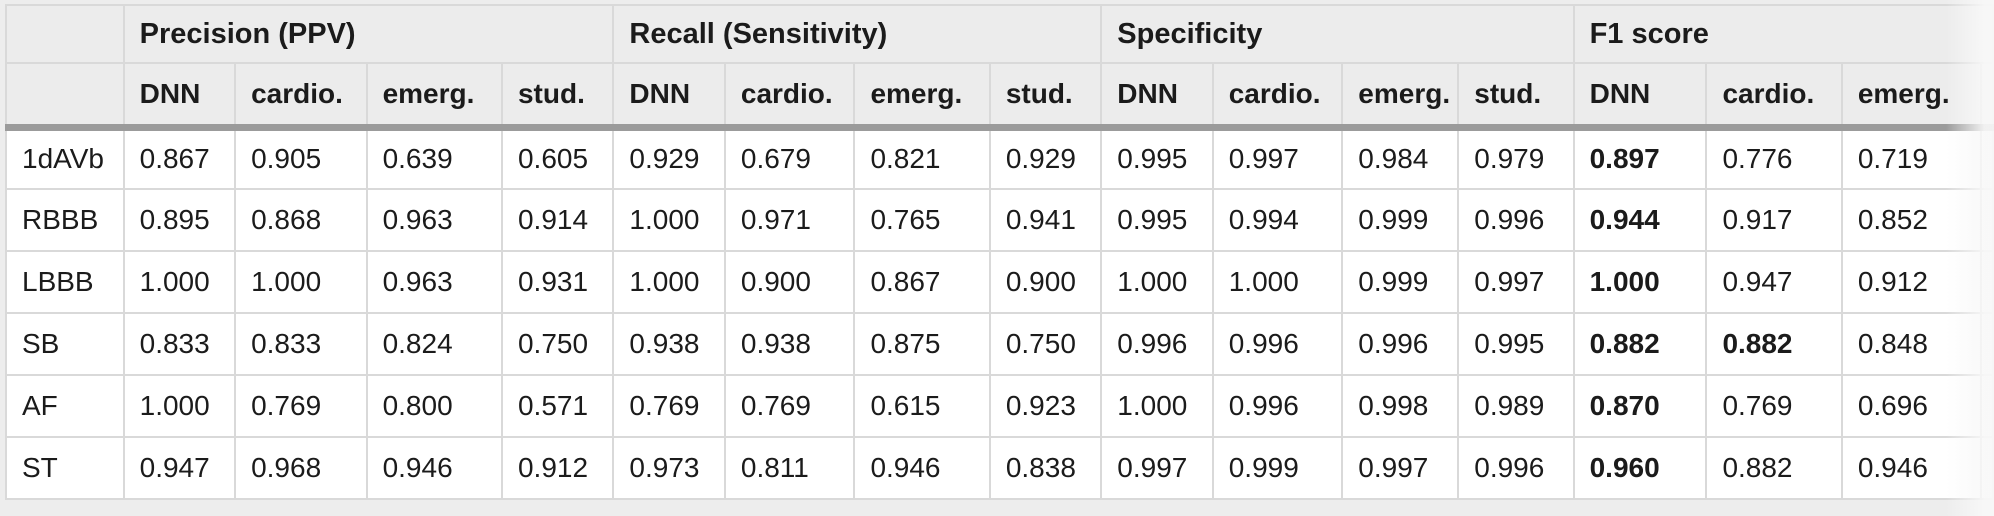  I want to click on row-label: AF, so click(65, 406).